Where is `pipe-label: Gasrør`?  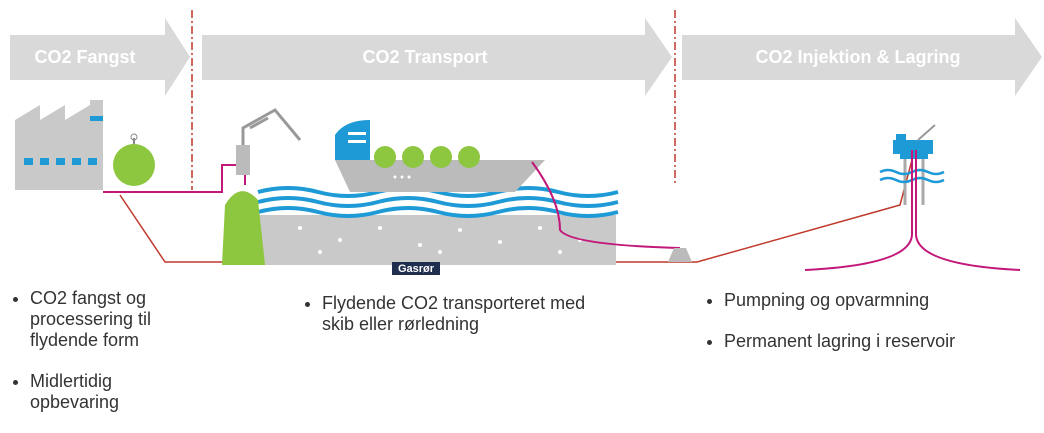
pipe-label: Gasrør is located at coordinates (416, 269).